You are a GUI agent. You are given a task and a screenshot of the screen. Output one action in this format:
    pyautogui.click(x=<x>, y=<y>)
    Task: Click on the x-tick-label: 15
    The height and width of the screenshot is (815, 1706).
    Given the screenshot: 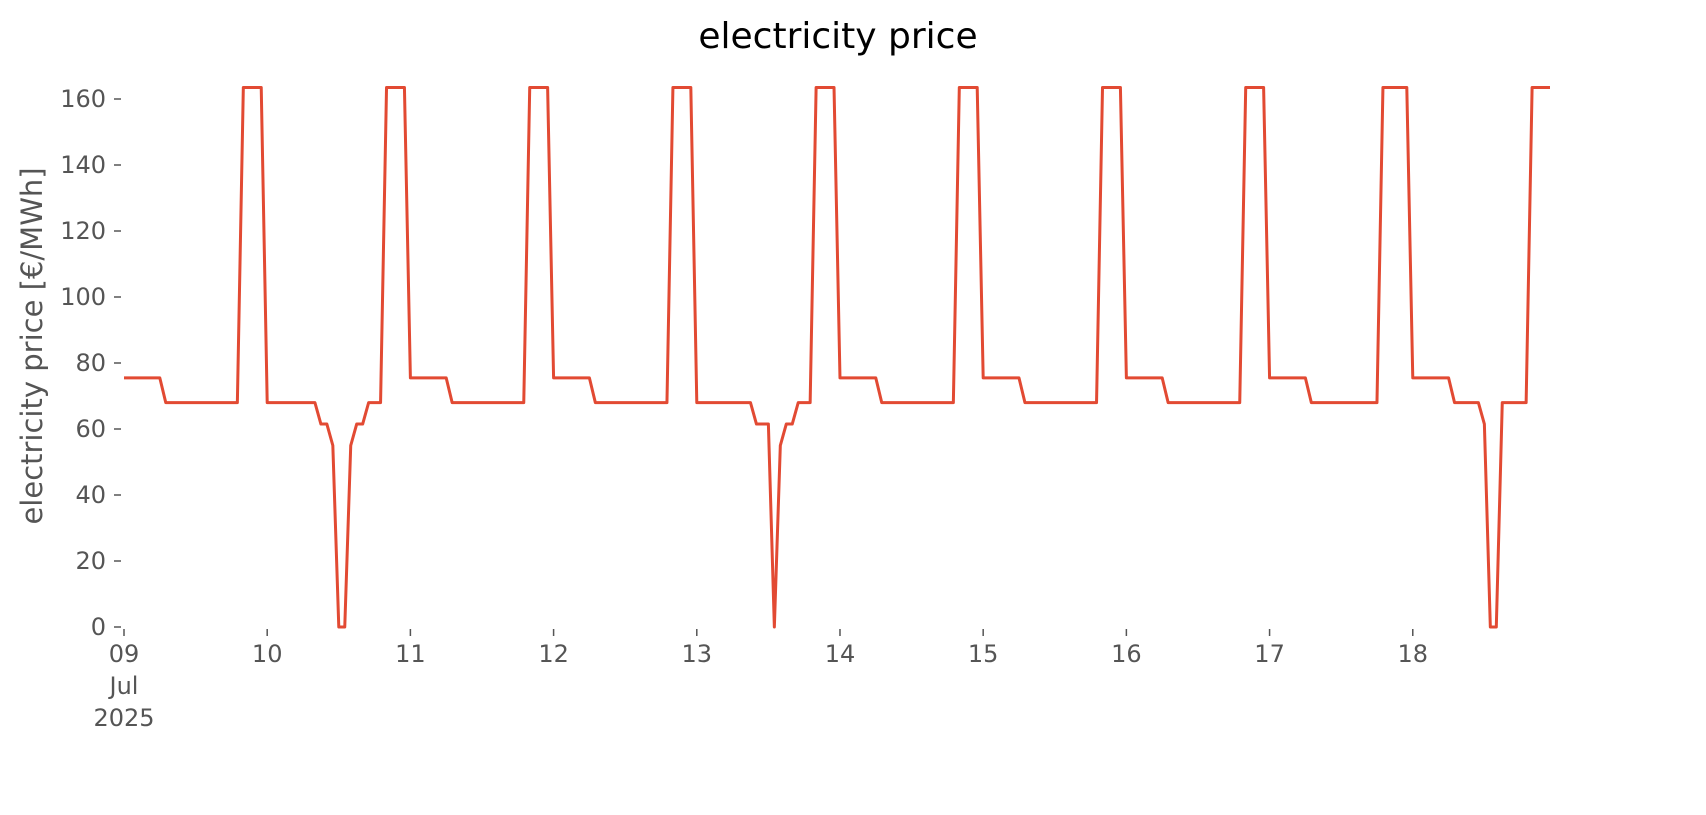 What is the action you would take?
    pyautogui.click(x=983, y=654)
    